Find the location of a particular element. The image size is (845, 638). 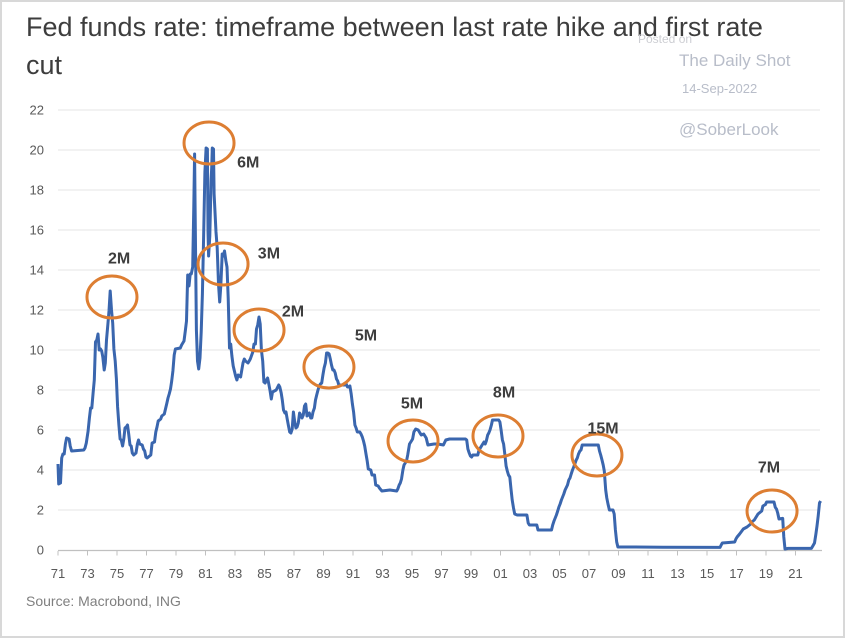

x-tick-label-19: 19 is located at coordinates (766, 573).